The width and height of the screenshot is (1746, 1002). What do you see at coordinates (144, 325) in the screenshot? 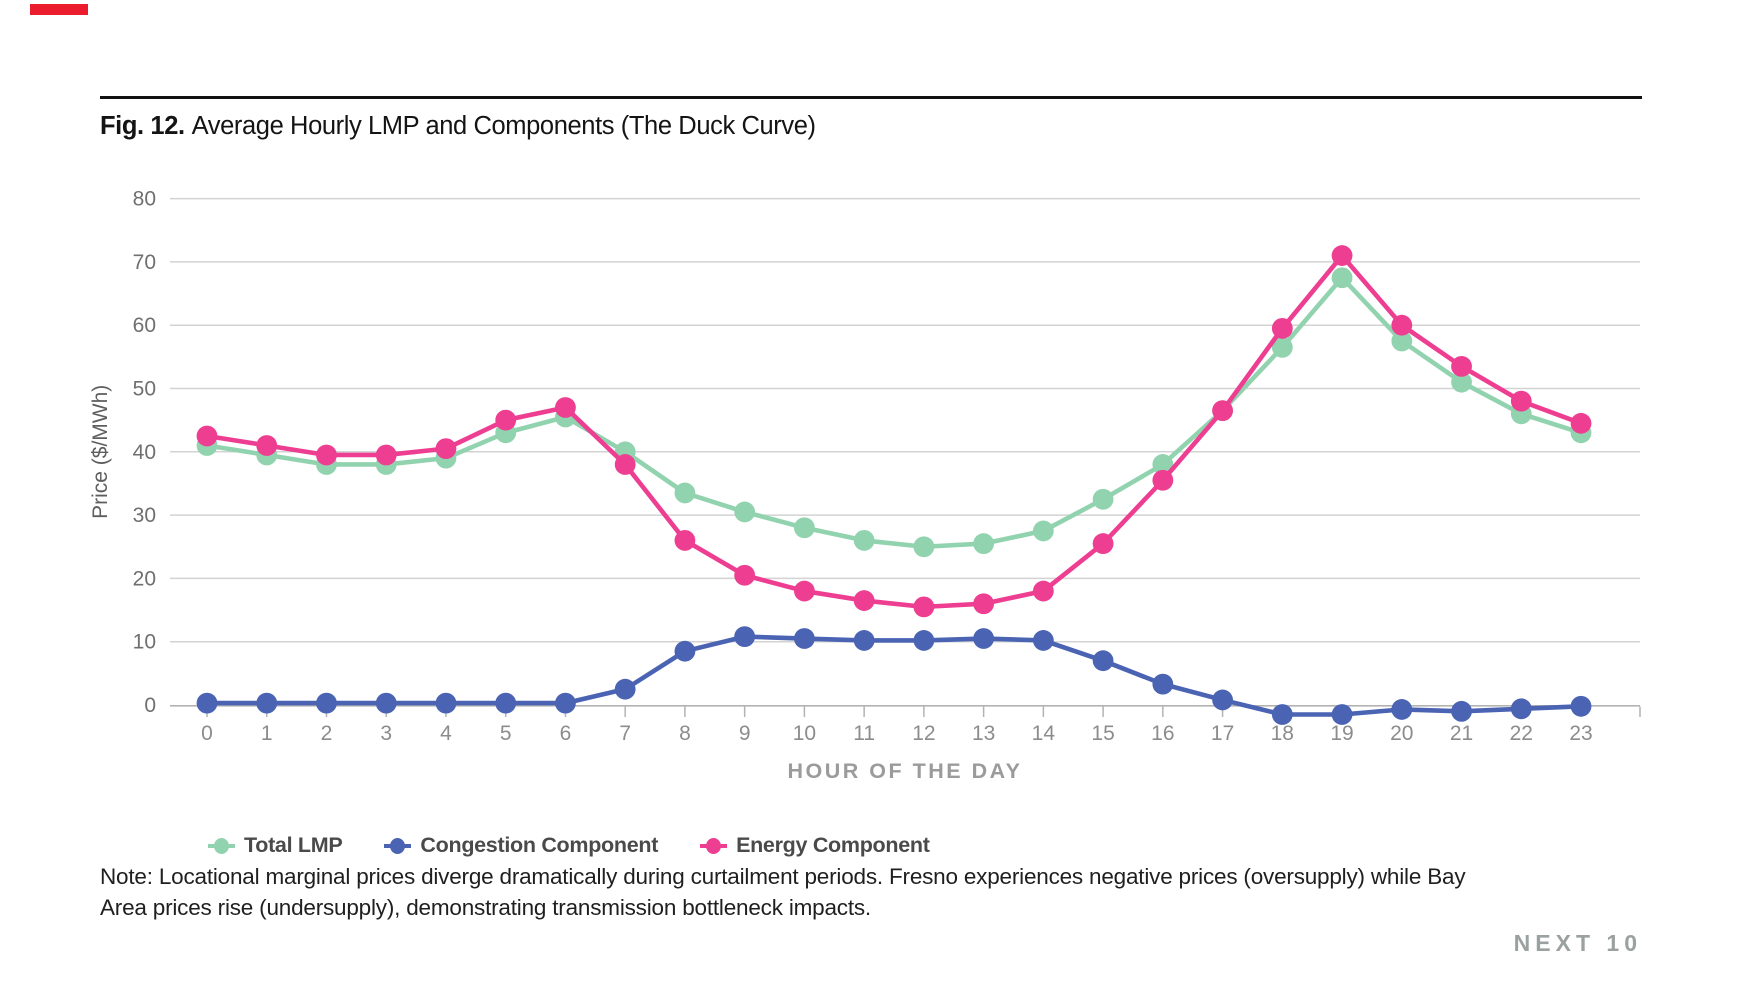
I see `y-tick-label: 60` at bounding box center [144, 325].